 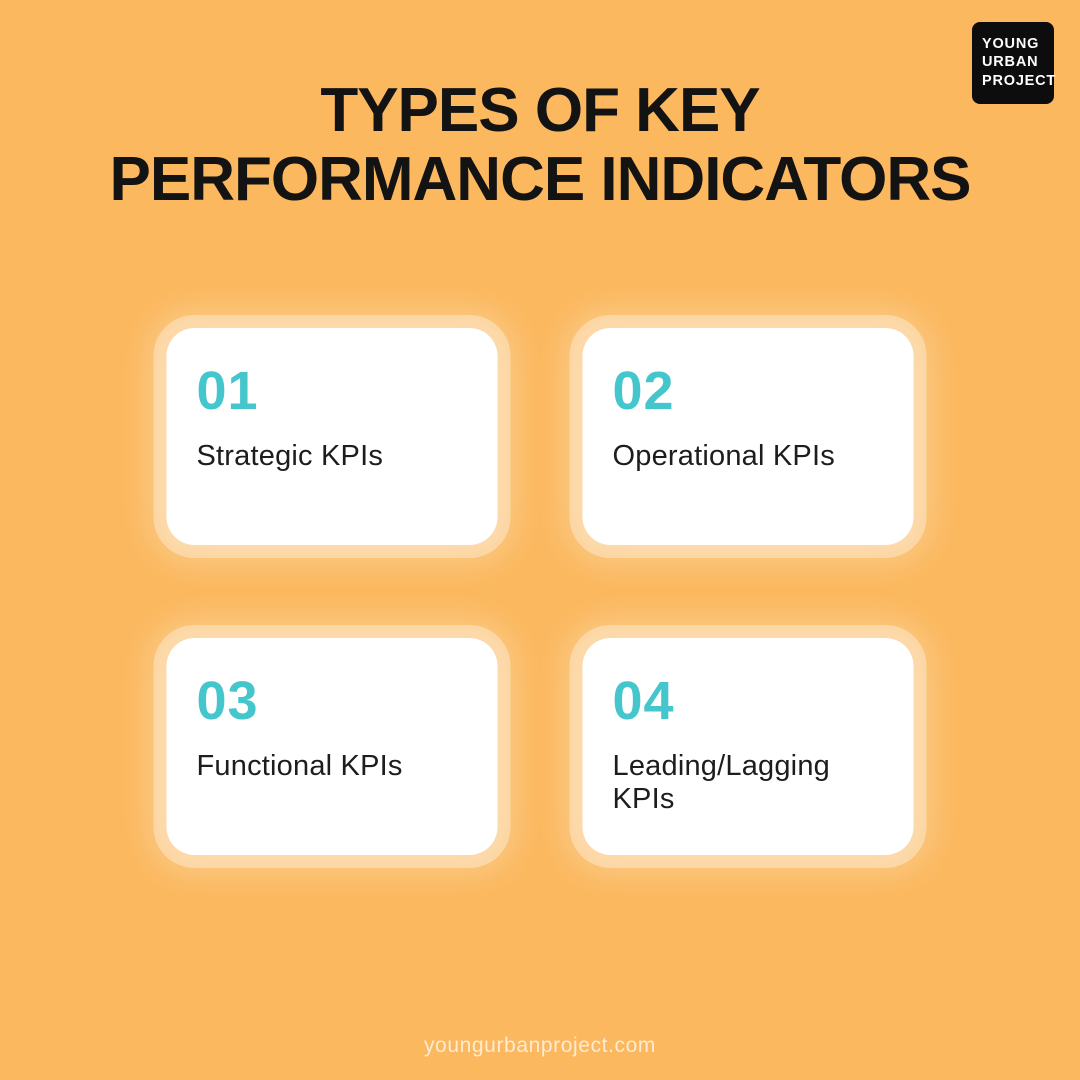 What do you see at coordinates (227, 701) in the screenshot?
I see `card-number: 03` at bounding box center [227, 701].